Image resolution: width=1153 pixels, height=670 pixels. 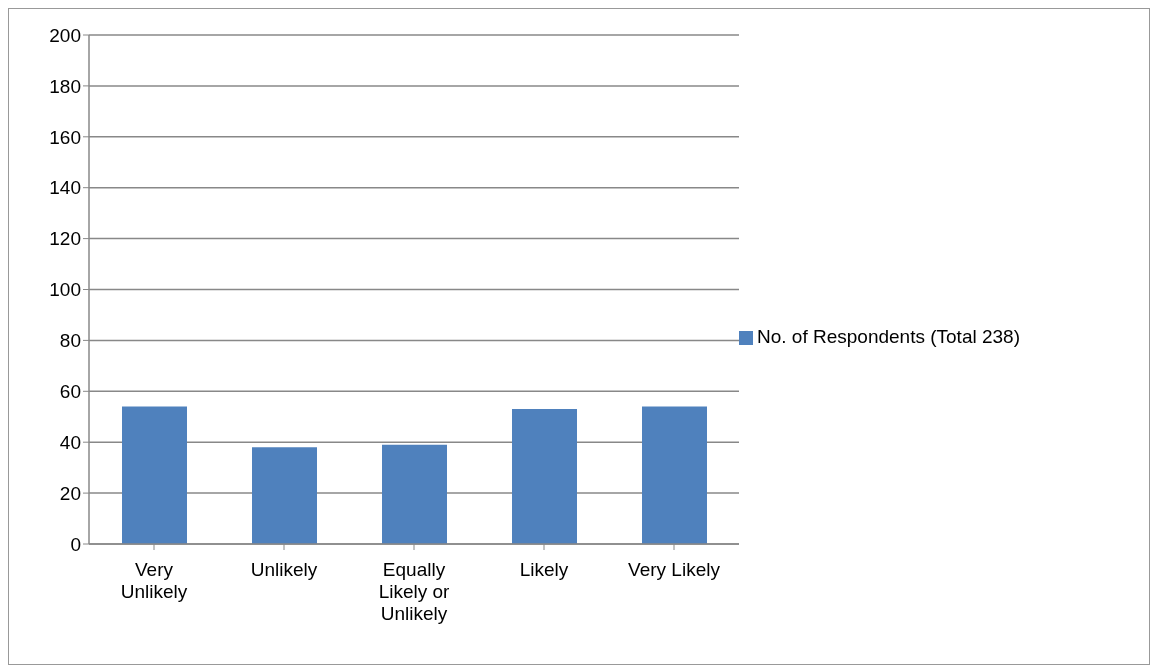 I want to click on legend-label: No. of Respondents (Total 238), so click(x=888, y=336).